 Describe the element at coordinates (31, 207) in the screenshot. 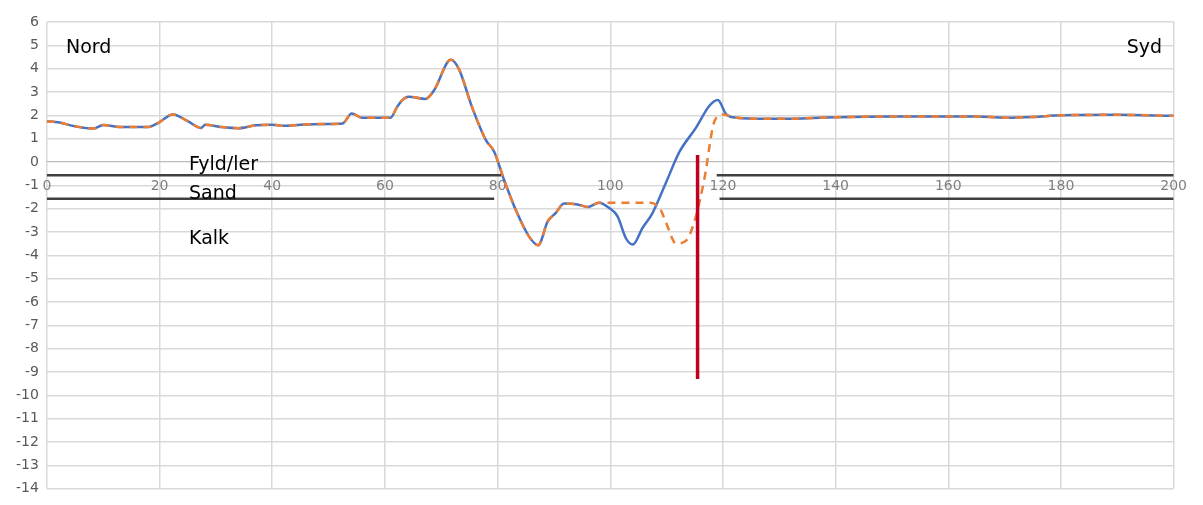

I see `y-tick-label: -2` at that location.